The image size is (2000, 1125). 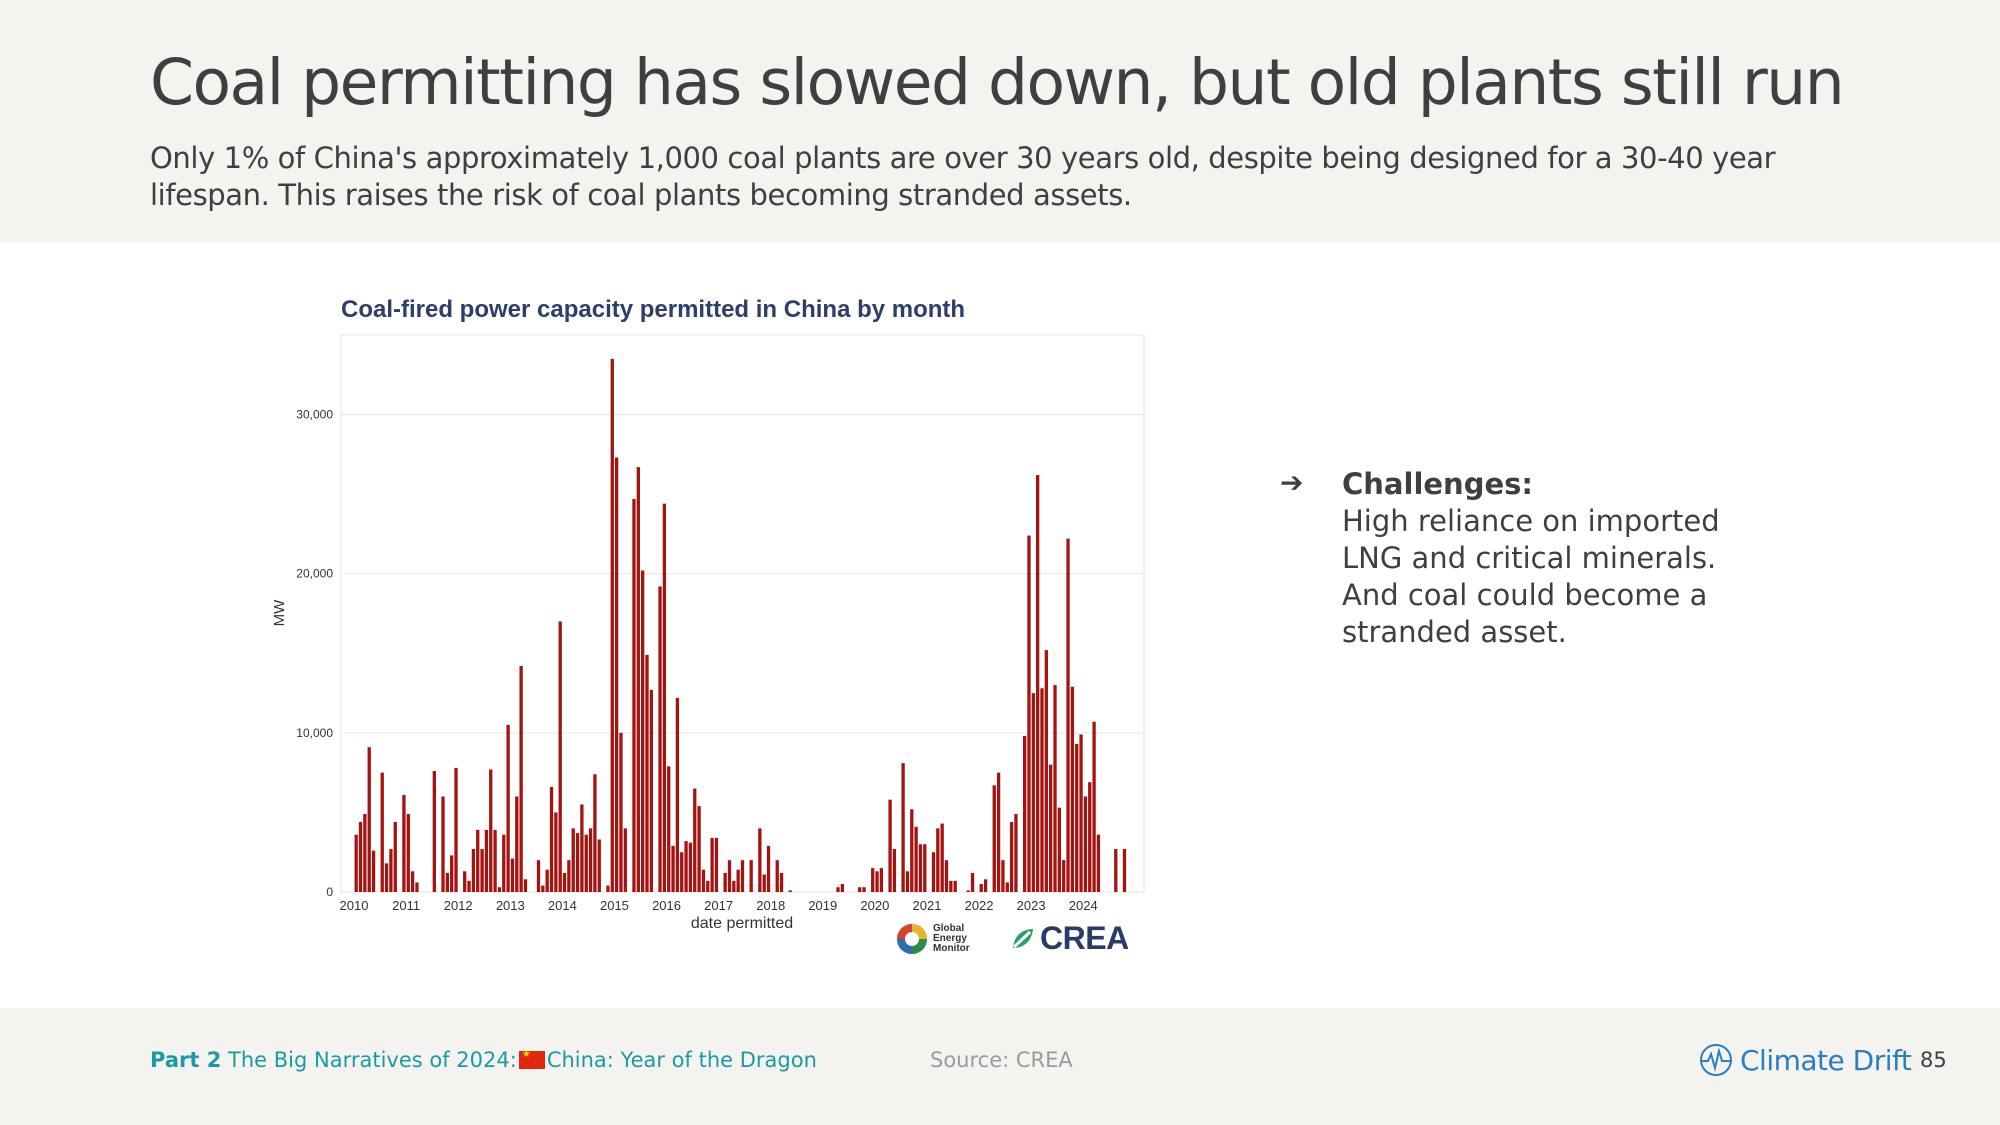 I want to click on part-label: Part 2, so click(x=186, y=1060).